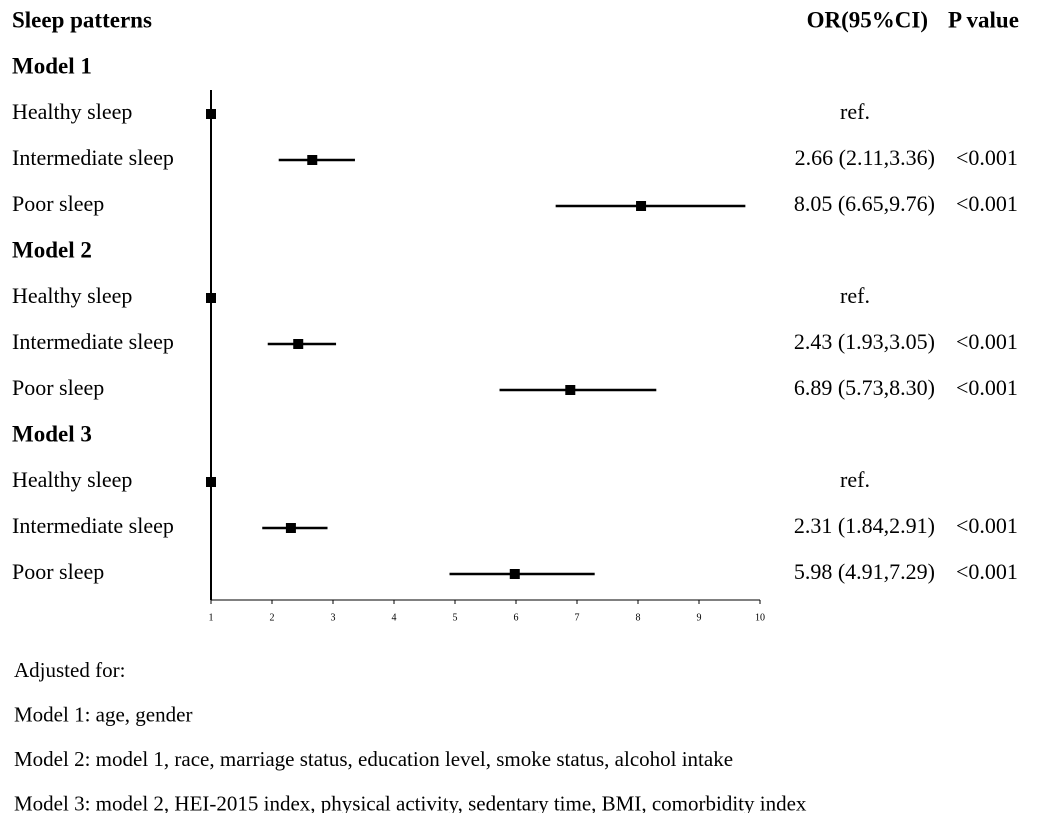  I want to click on group-label: Model 3, so click(52, 433).